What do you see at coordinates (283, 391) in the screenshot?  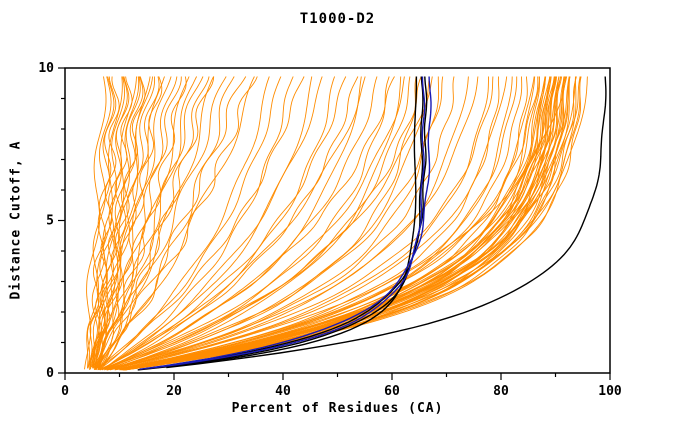 I see `x-tick-label: 40` at bounding box center [283, 391].